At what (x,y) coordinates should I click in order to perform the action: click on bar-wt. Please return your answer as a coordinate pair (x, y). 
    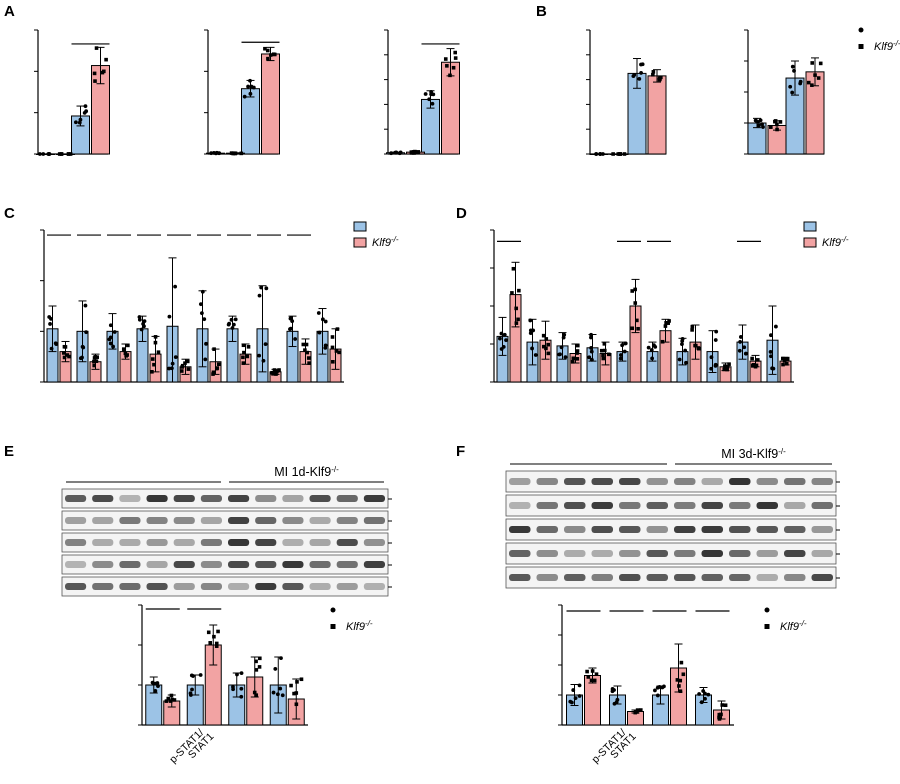
    Looking at the image, I should click on (45, 154).